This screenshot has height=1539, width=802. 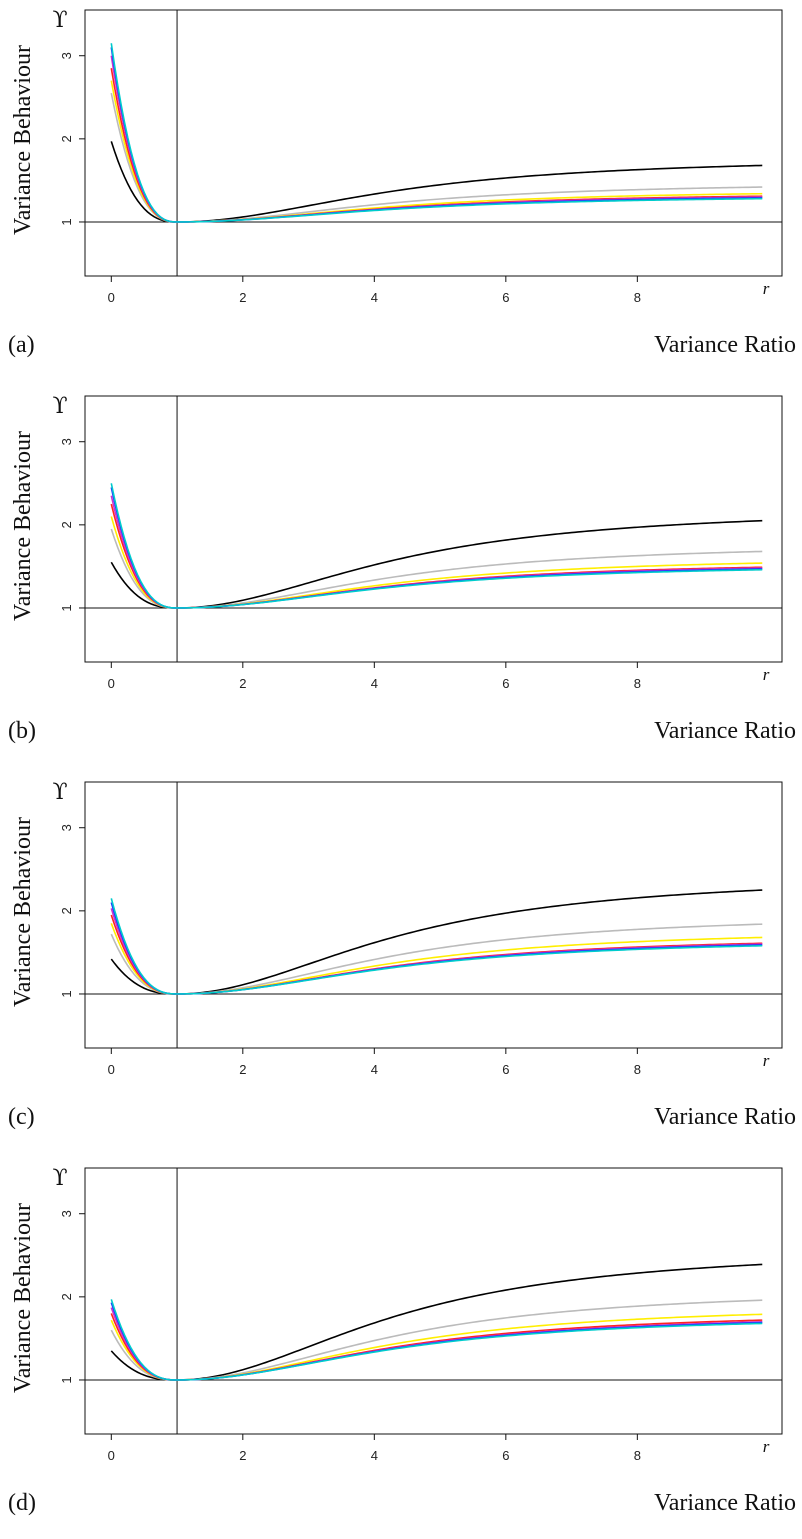 I want to click on panel-label: (a), so click(x=21, y=345).